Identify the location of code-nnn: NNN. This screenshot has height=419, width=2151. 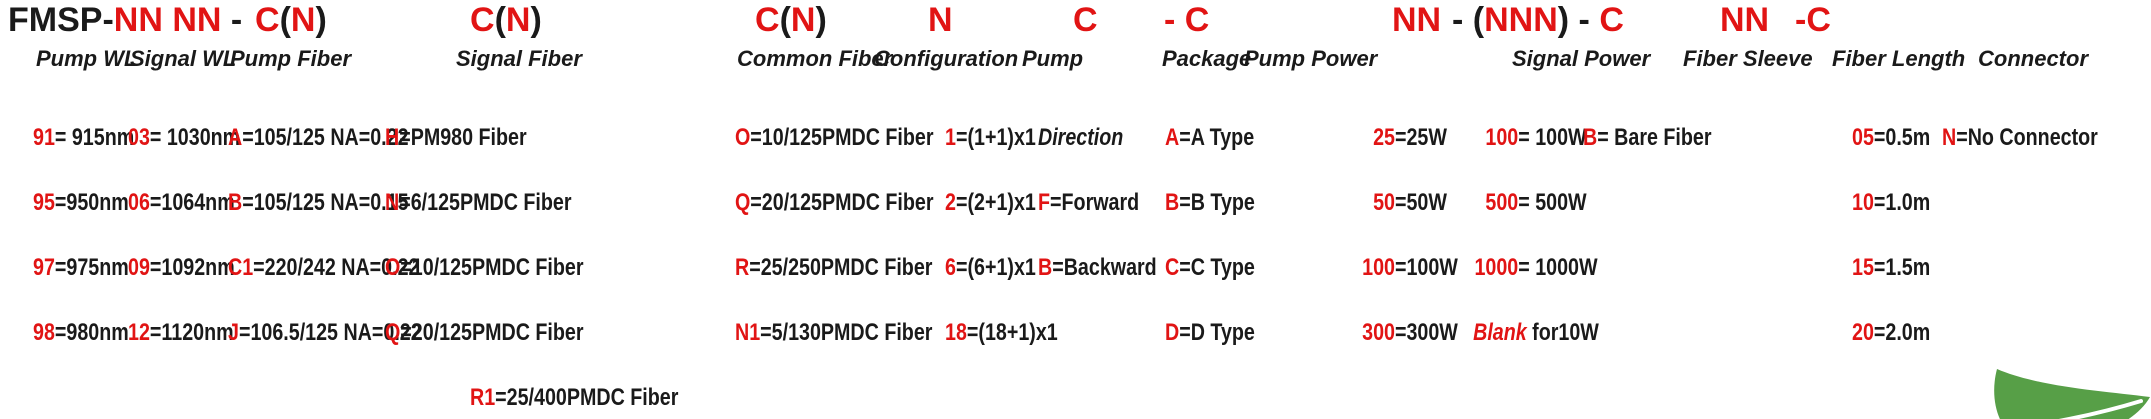
(1521, 20).